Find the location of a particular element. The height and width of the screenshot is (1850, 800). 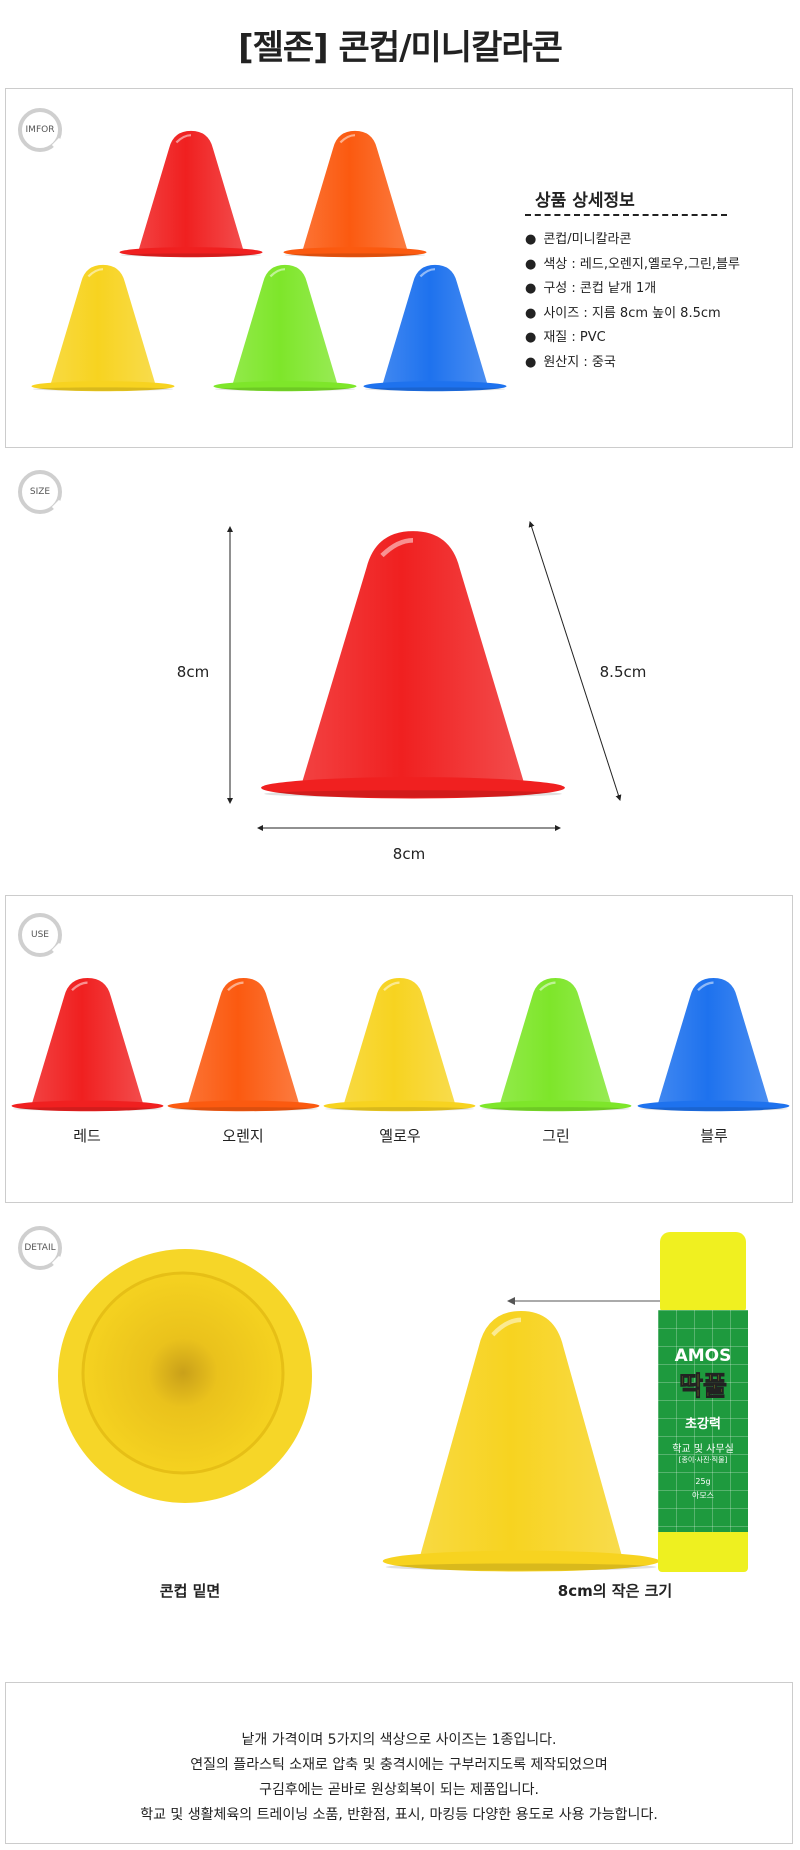

description-line: 연질의 플라스틱 소재로 압축 및 충격시에는 구부러지도록 제작되었으며 is located at coordinates (399, 1765).